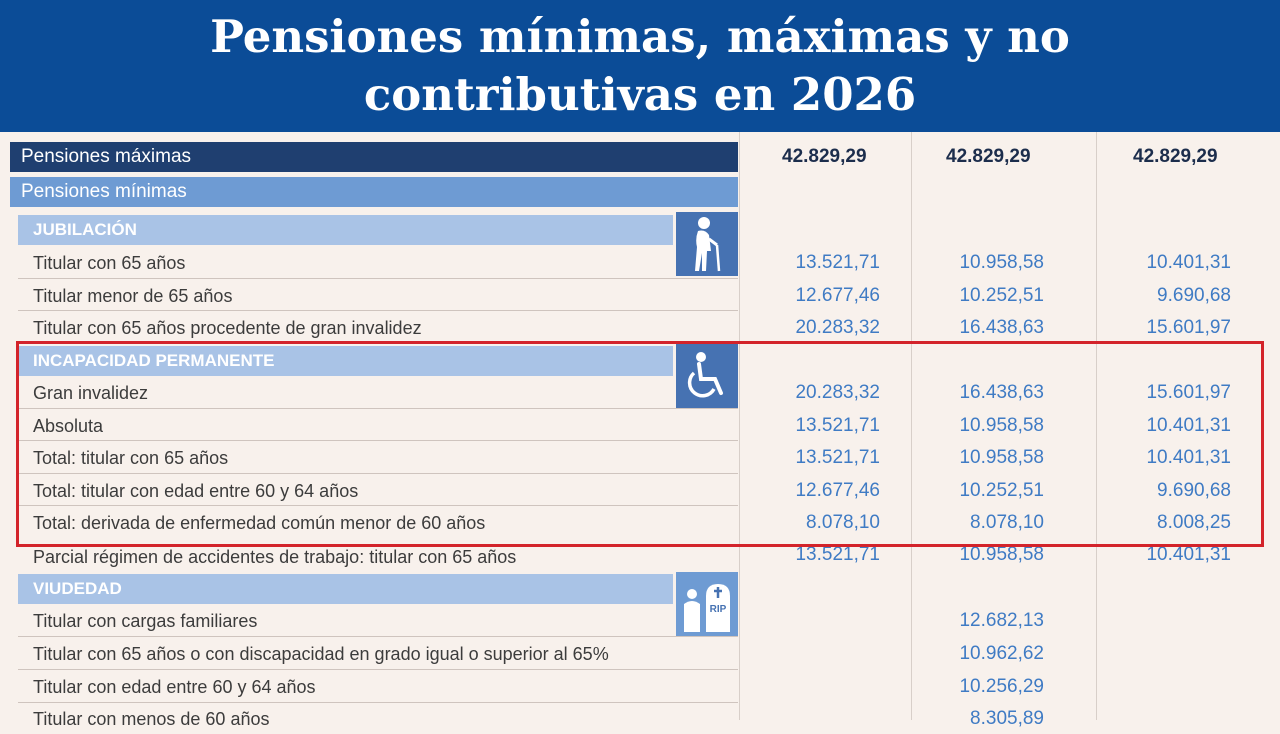 This screenshot has width=1280, height=734. I want to click on row-value: 10.256,29, so click(1001, 686).